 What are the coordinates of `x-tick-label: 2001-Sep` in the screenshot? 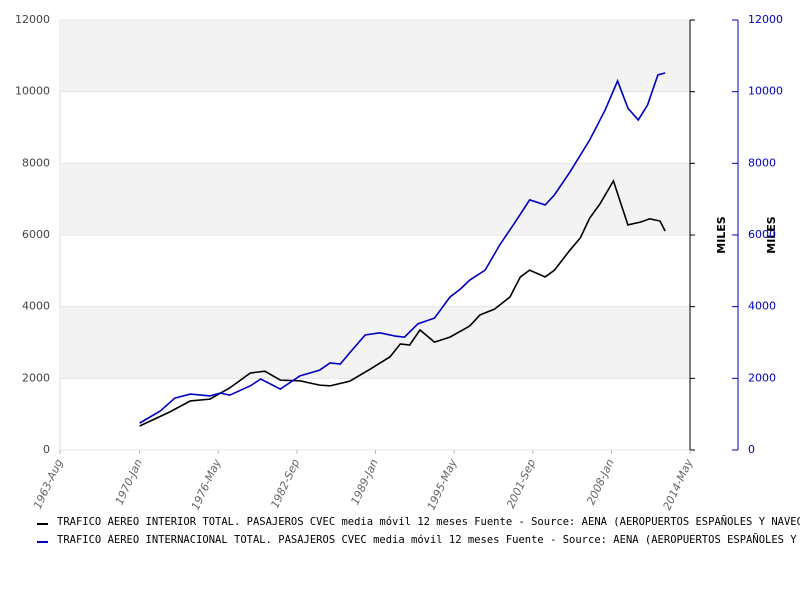 It's located at (521, 483).